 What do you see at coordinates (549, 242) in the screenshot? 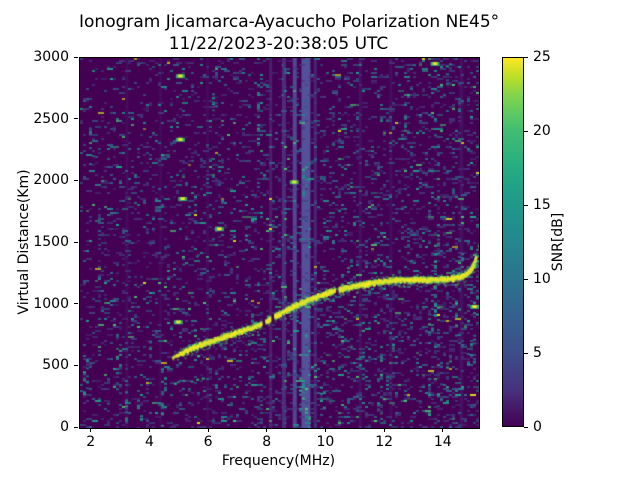
I see `colorbar-ticks: 0 5 10 15 20 25` at bounding box center [549, 242].